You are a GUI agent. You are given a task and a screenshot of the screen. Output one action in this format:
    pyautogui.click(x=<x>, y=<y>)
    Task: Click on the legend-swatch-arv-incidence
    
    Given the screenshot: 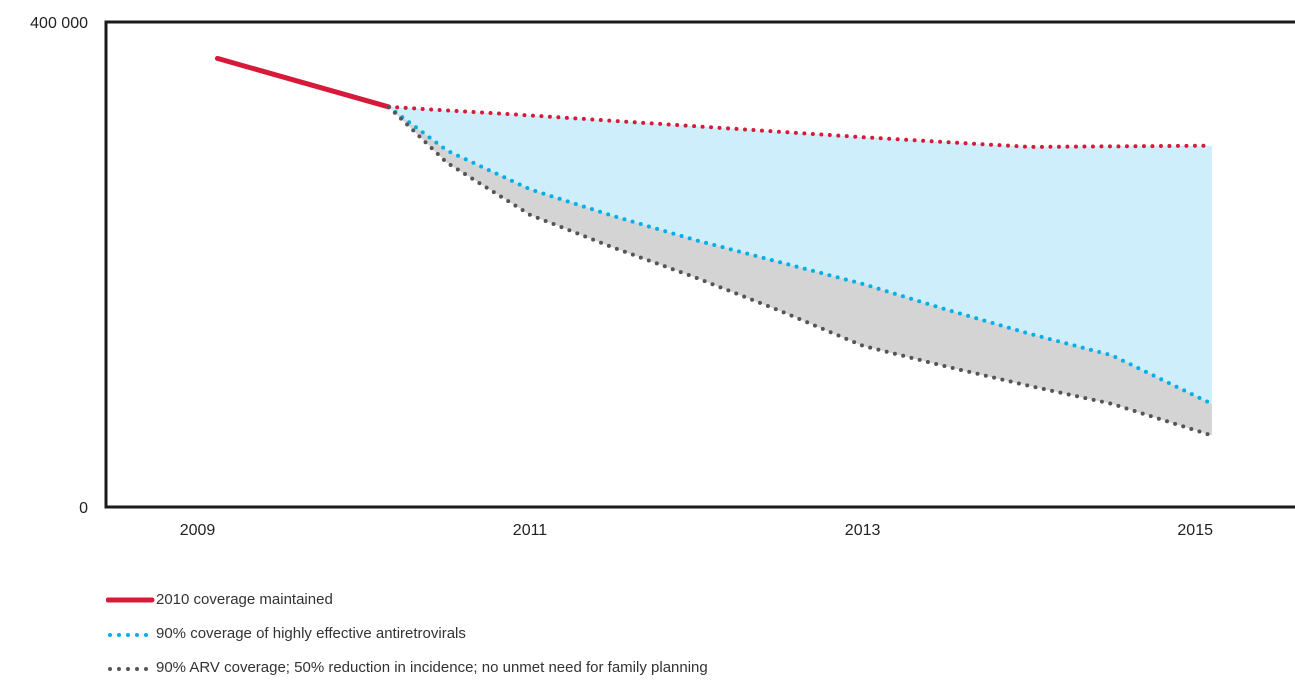 What is the action you would take?
    pyautogui.click(x=131, y=669)
    